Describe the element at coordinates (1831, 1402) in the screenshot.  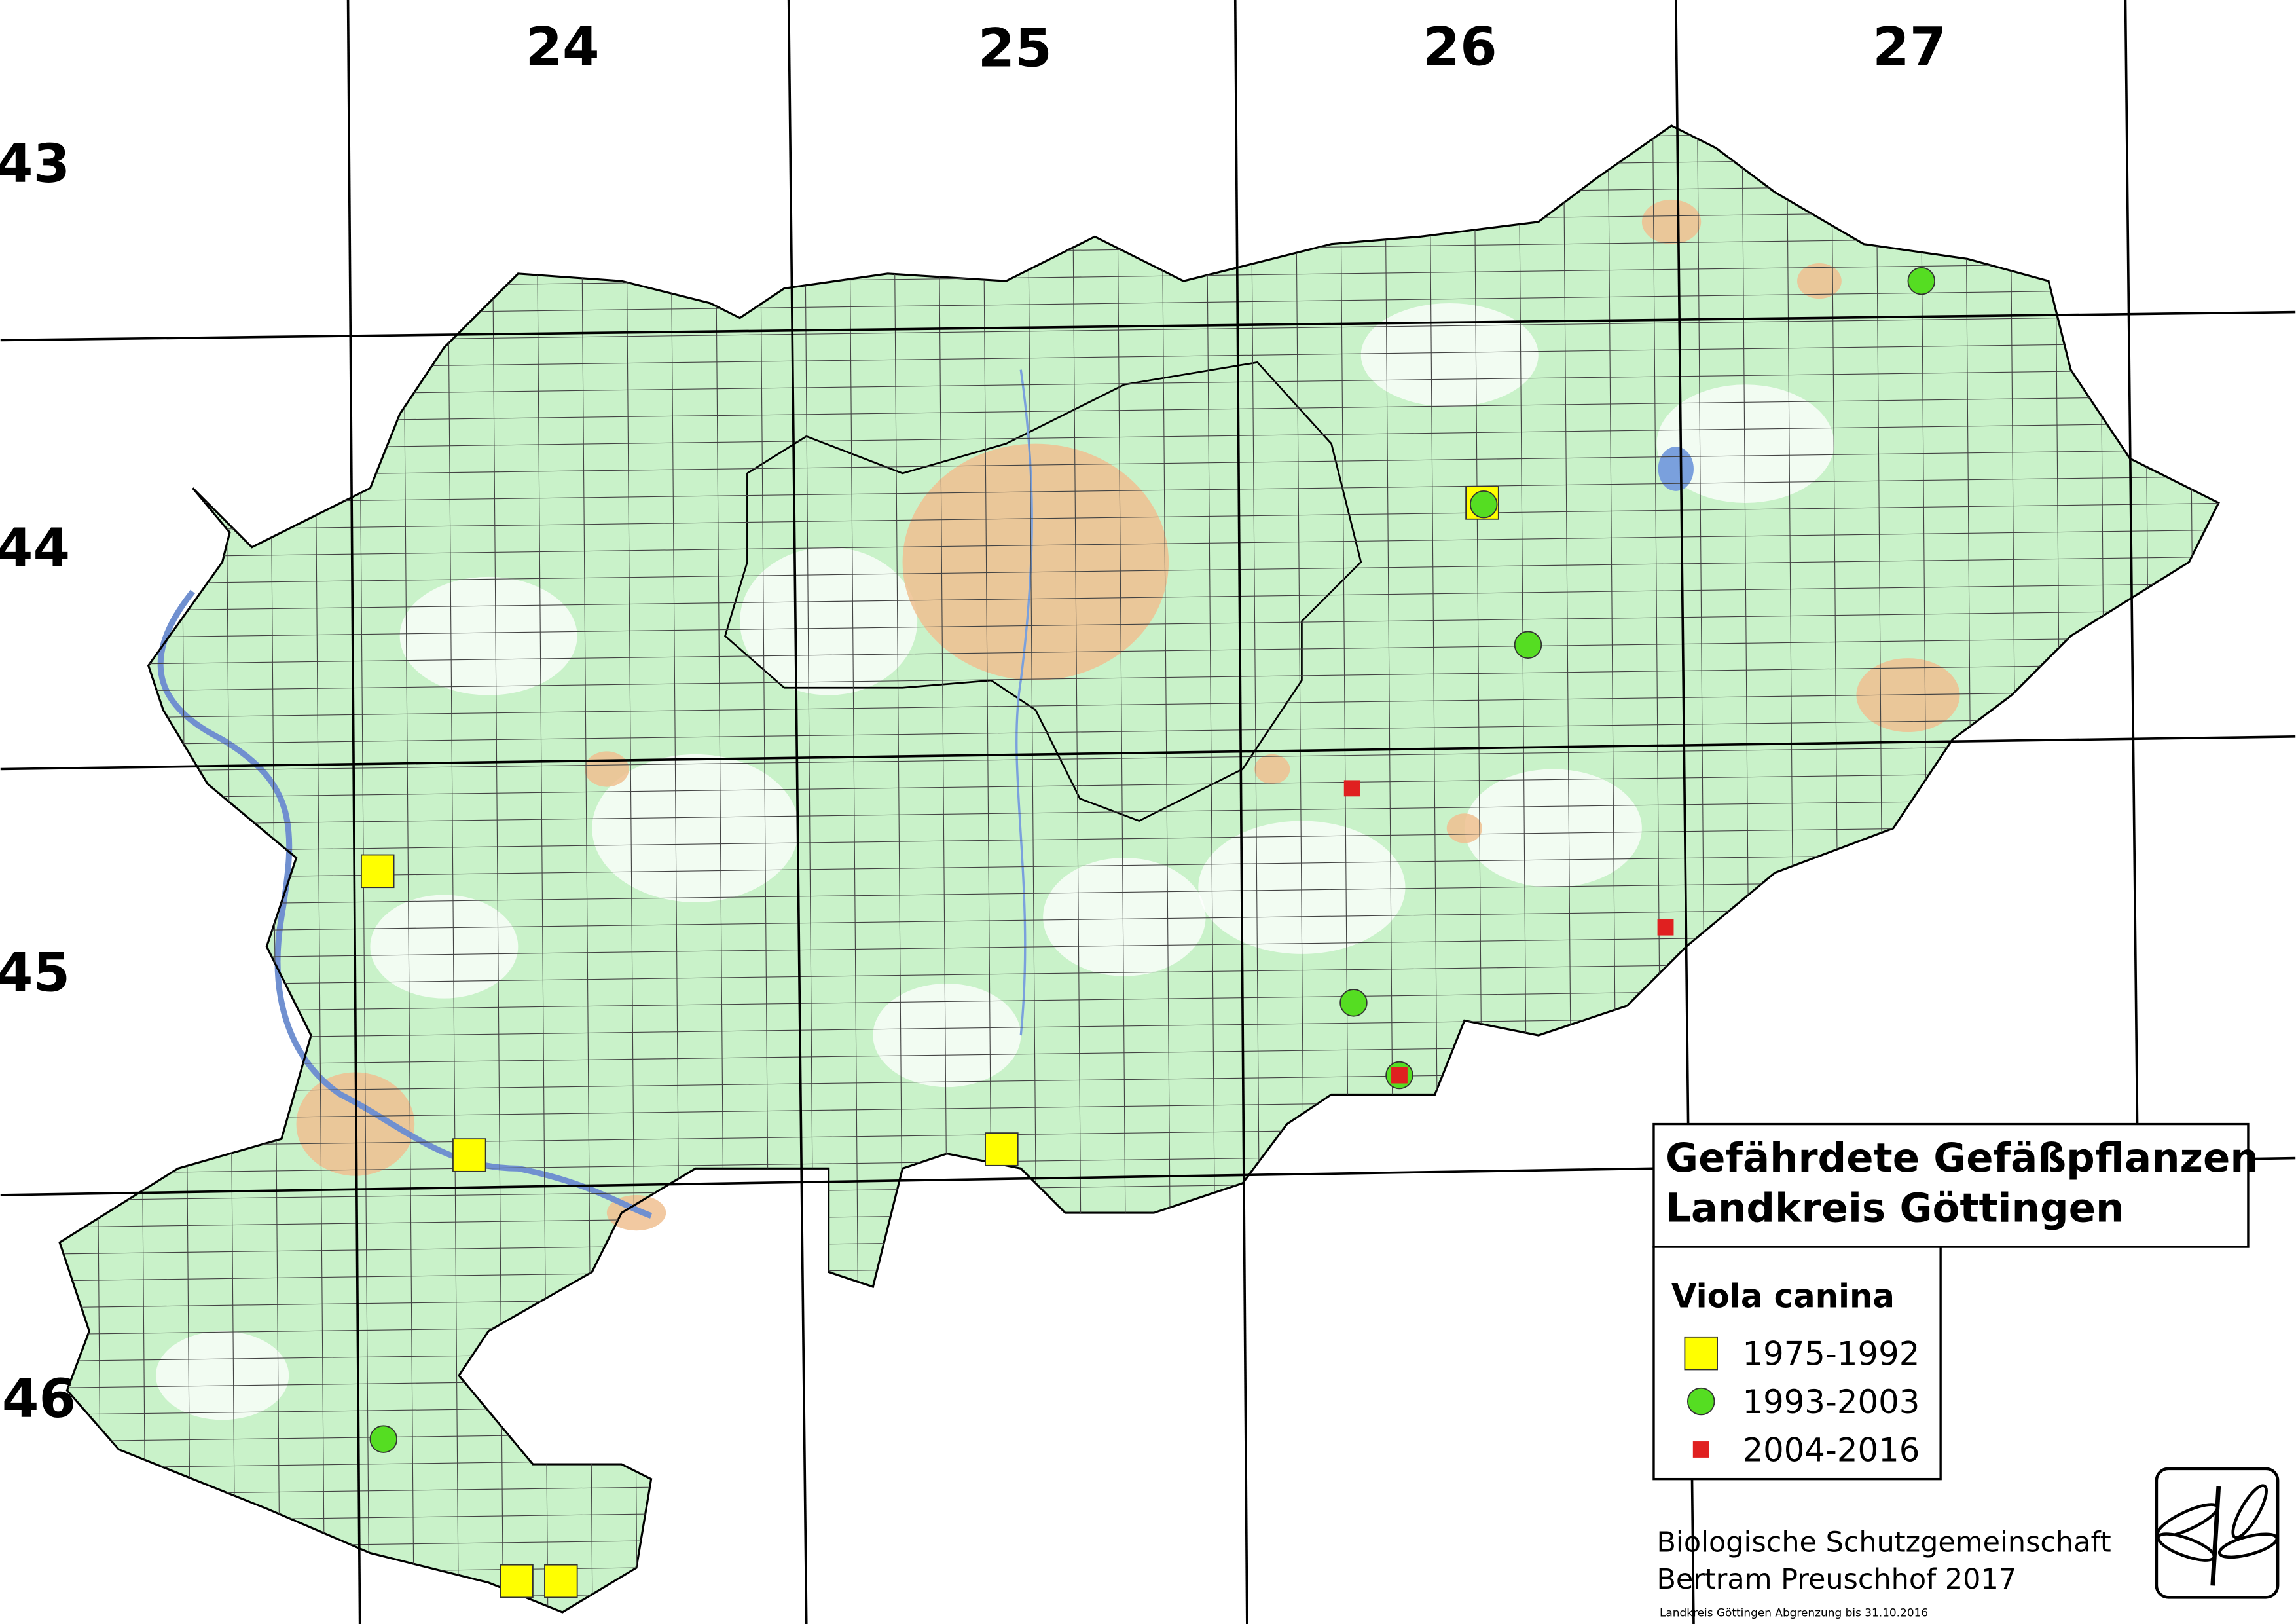
I see `legend-label: 1993-2003` at that location.